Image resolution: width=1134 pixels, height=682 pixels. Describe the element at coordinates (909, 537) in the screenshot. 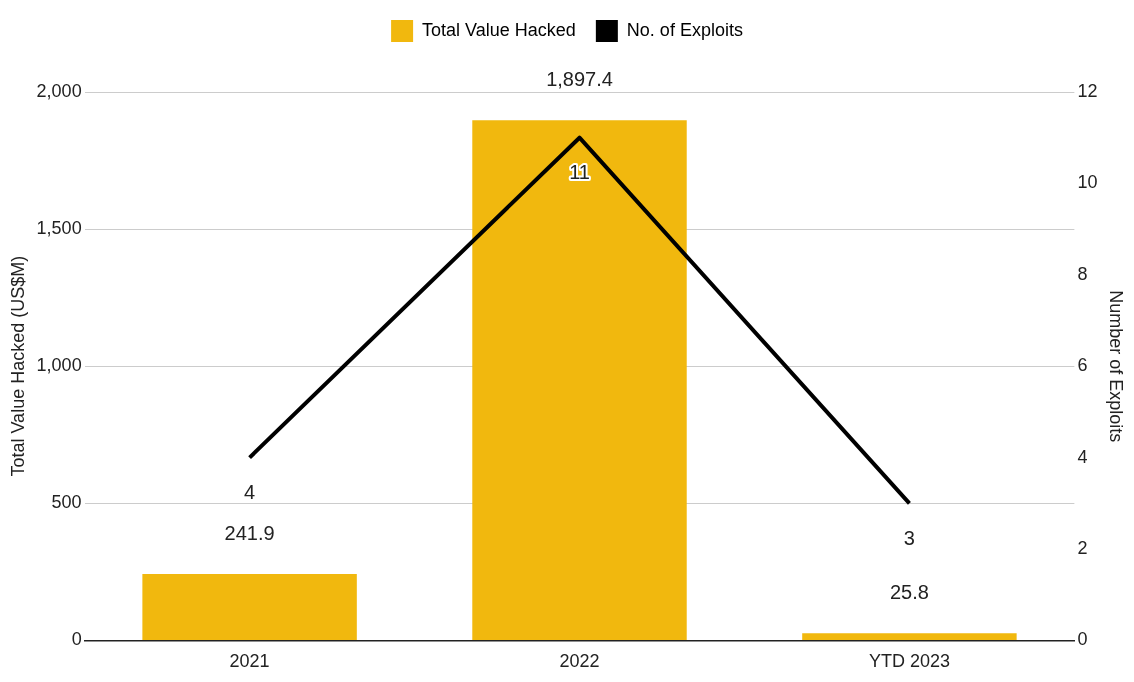

I see `data-label: 3` at that location.